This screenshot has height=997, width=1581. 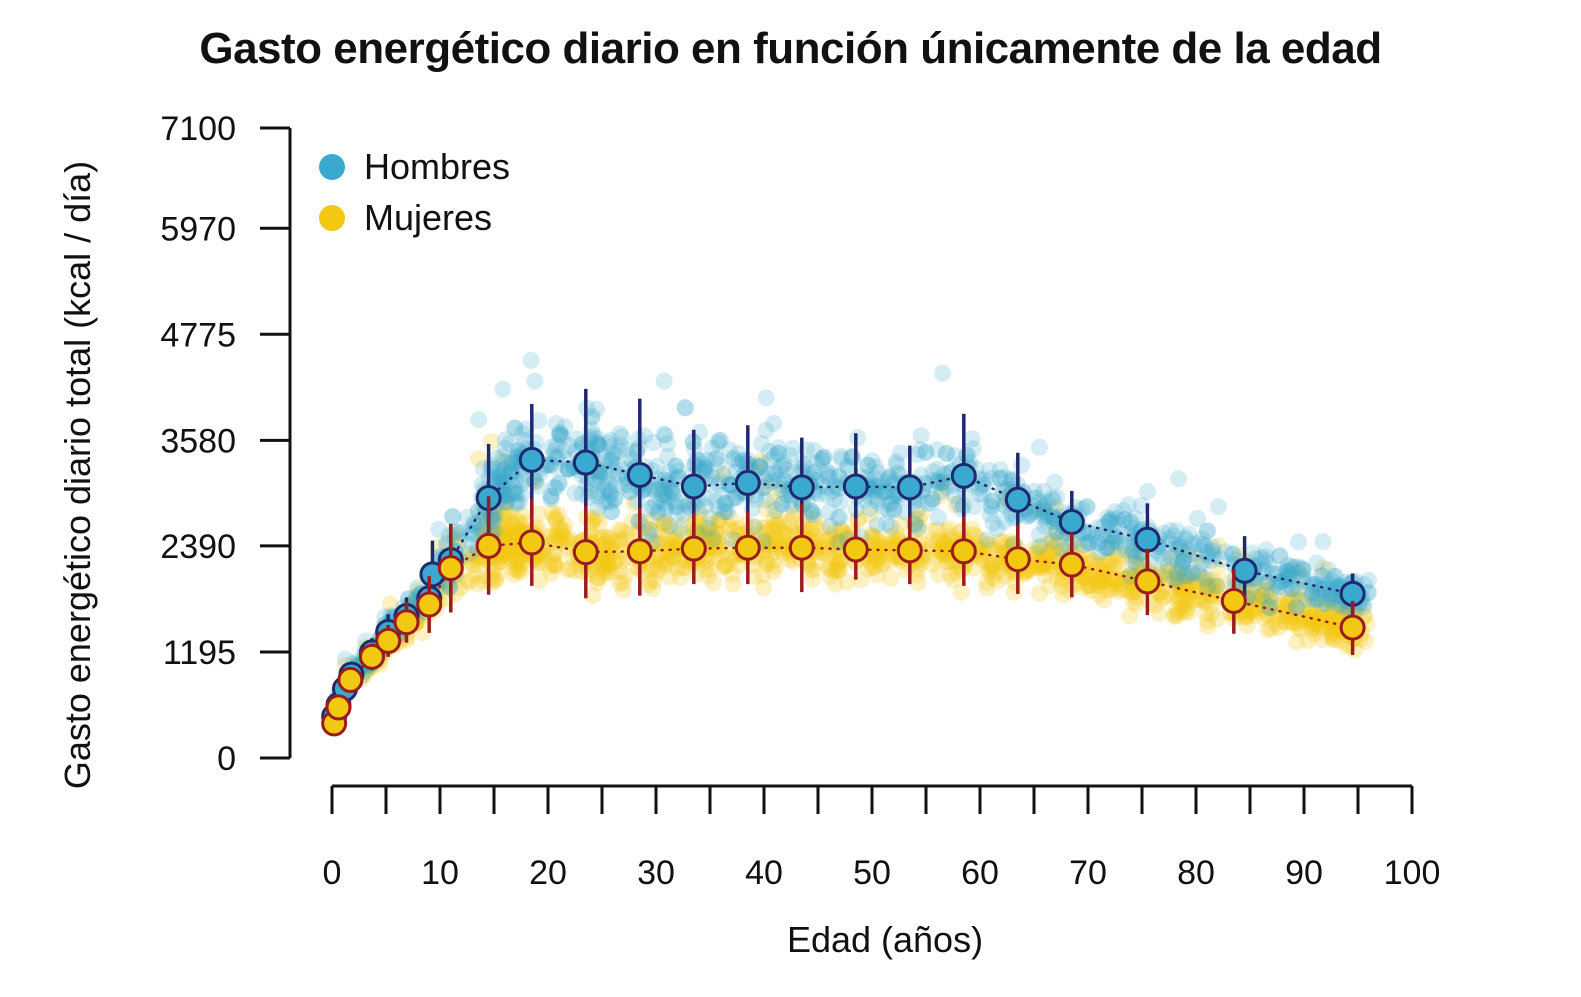 I want to click on mean-marker, so click(x=693, y=486).